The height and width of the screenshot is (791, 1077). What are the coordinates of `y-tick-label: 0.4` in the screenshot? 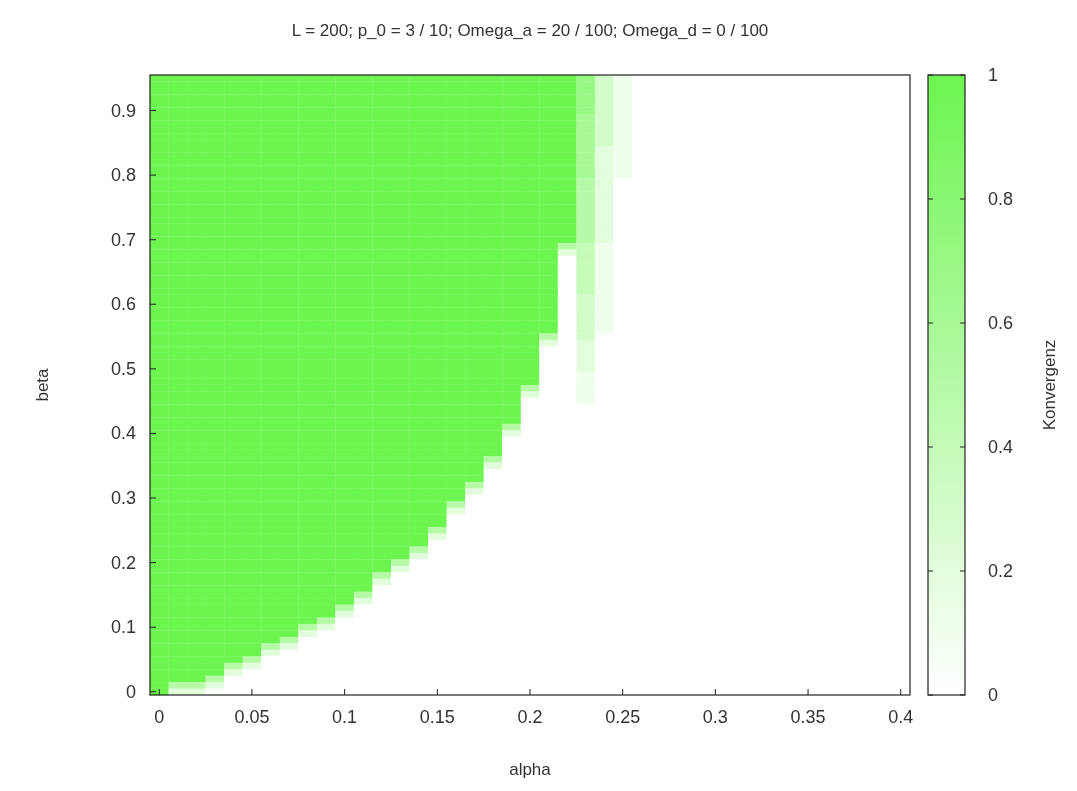 It's located at (123, 433).